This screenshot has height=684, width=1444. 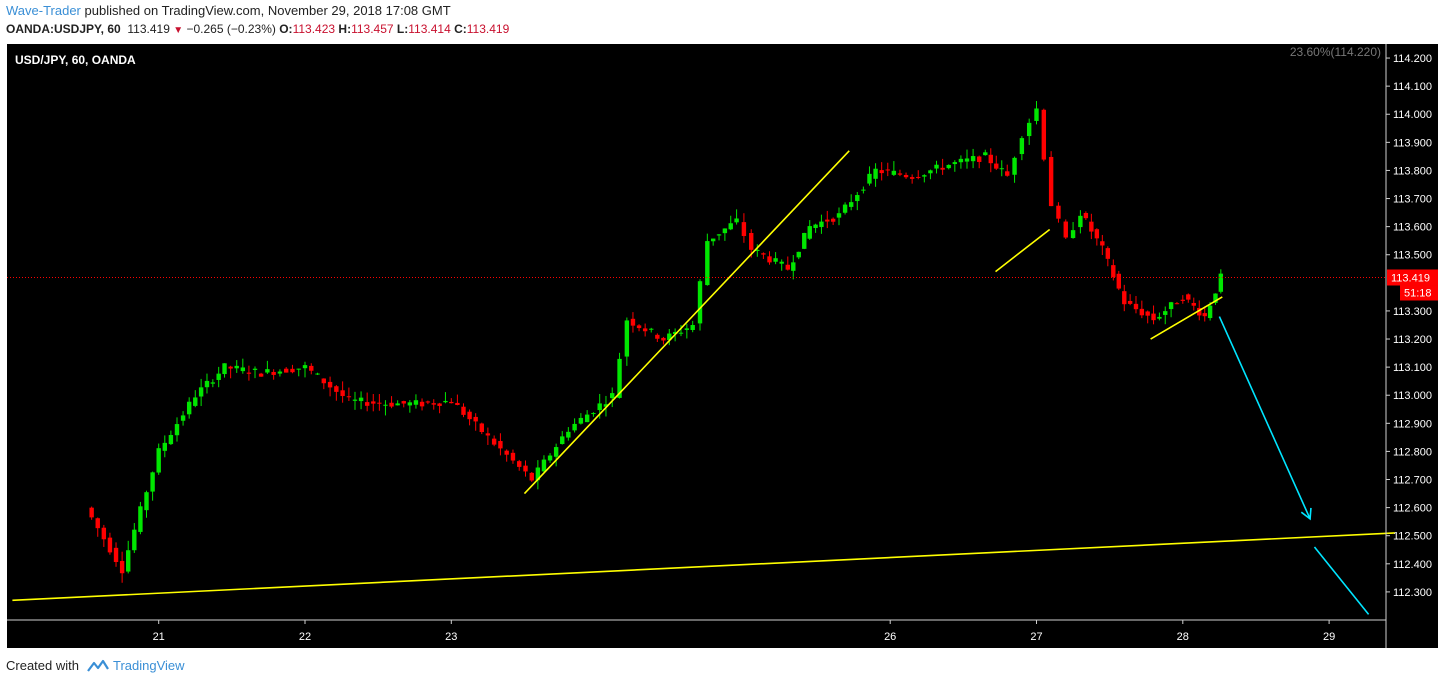 What do you see at coordinates (43, 10) in the screenshot?
I see `author-link: Wave-Trader` at bounding box center [43, 10].